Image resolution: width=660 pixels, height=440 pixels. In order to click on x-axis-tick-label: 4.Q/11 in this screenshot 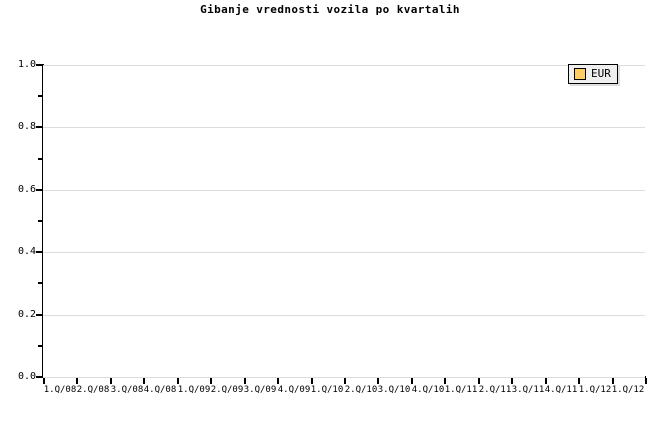, I will do `click(561, 390)`.